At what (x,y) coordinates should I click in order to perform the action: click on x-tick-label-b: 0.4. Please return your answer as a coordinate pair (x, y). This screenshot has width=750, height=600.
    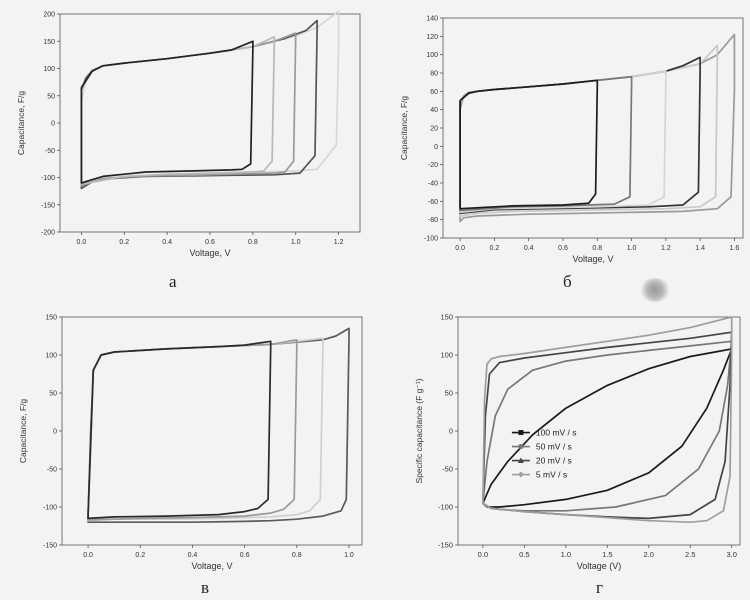
    Looking at the image, I should click on (529, 248).